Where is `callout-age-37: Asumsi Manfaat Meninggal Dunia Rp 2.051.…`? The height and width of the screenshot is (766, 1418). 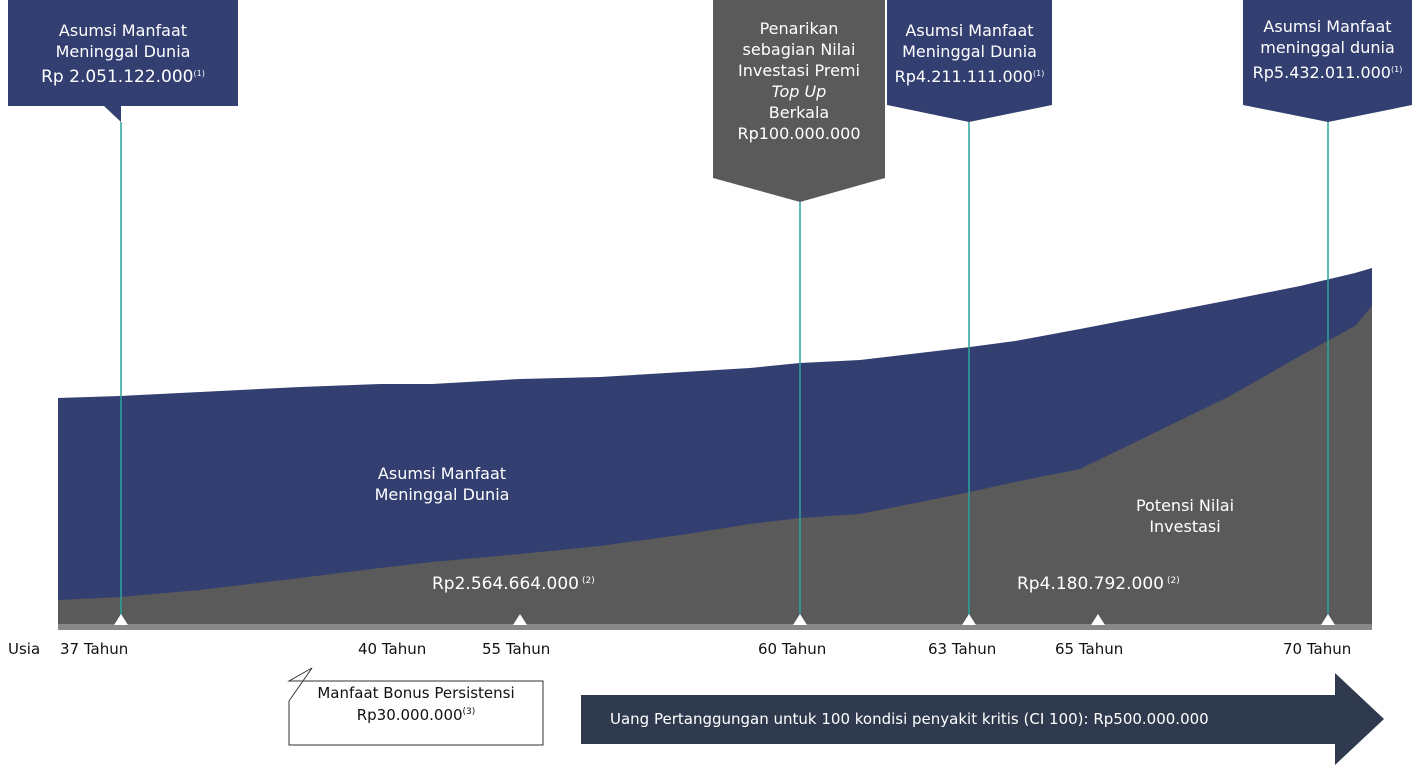
callout-age-37: Asumsi Manfaat Meninggal Dunia Rp 2.051.… is located at coordinates (123, 54).